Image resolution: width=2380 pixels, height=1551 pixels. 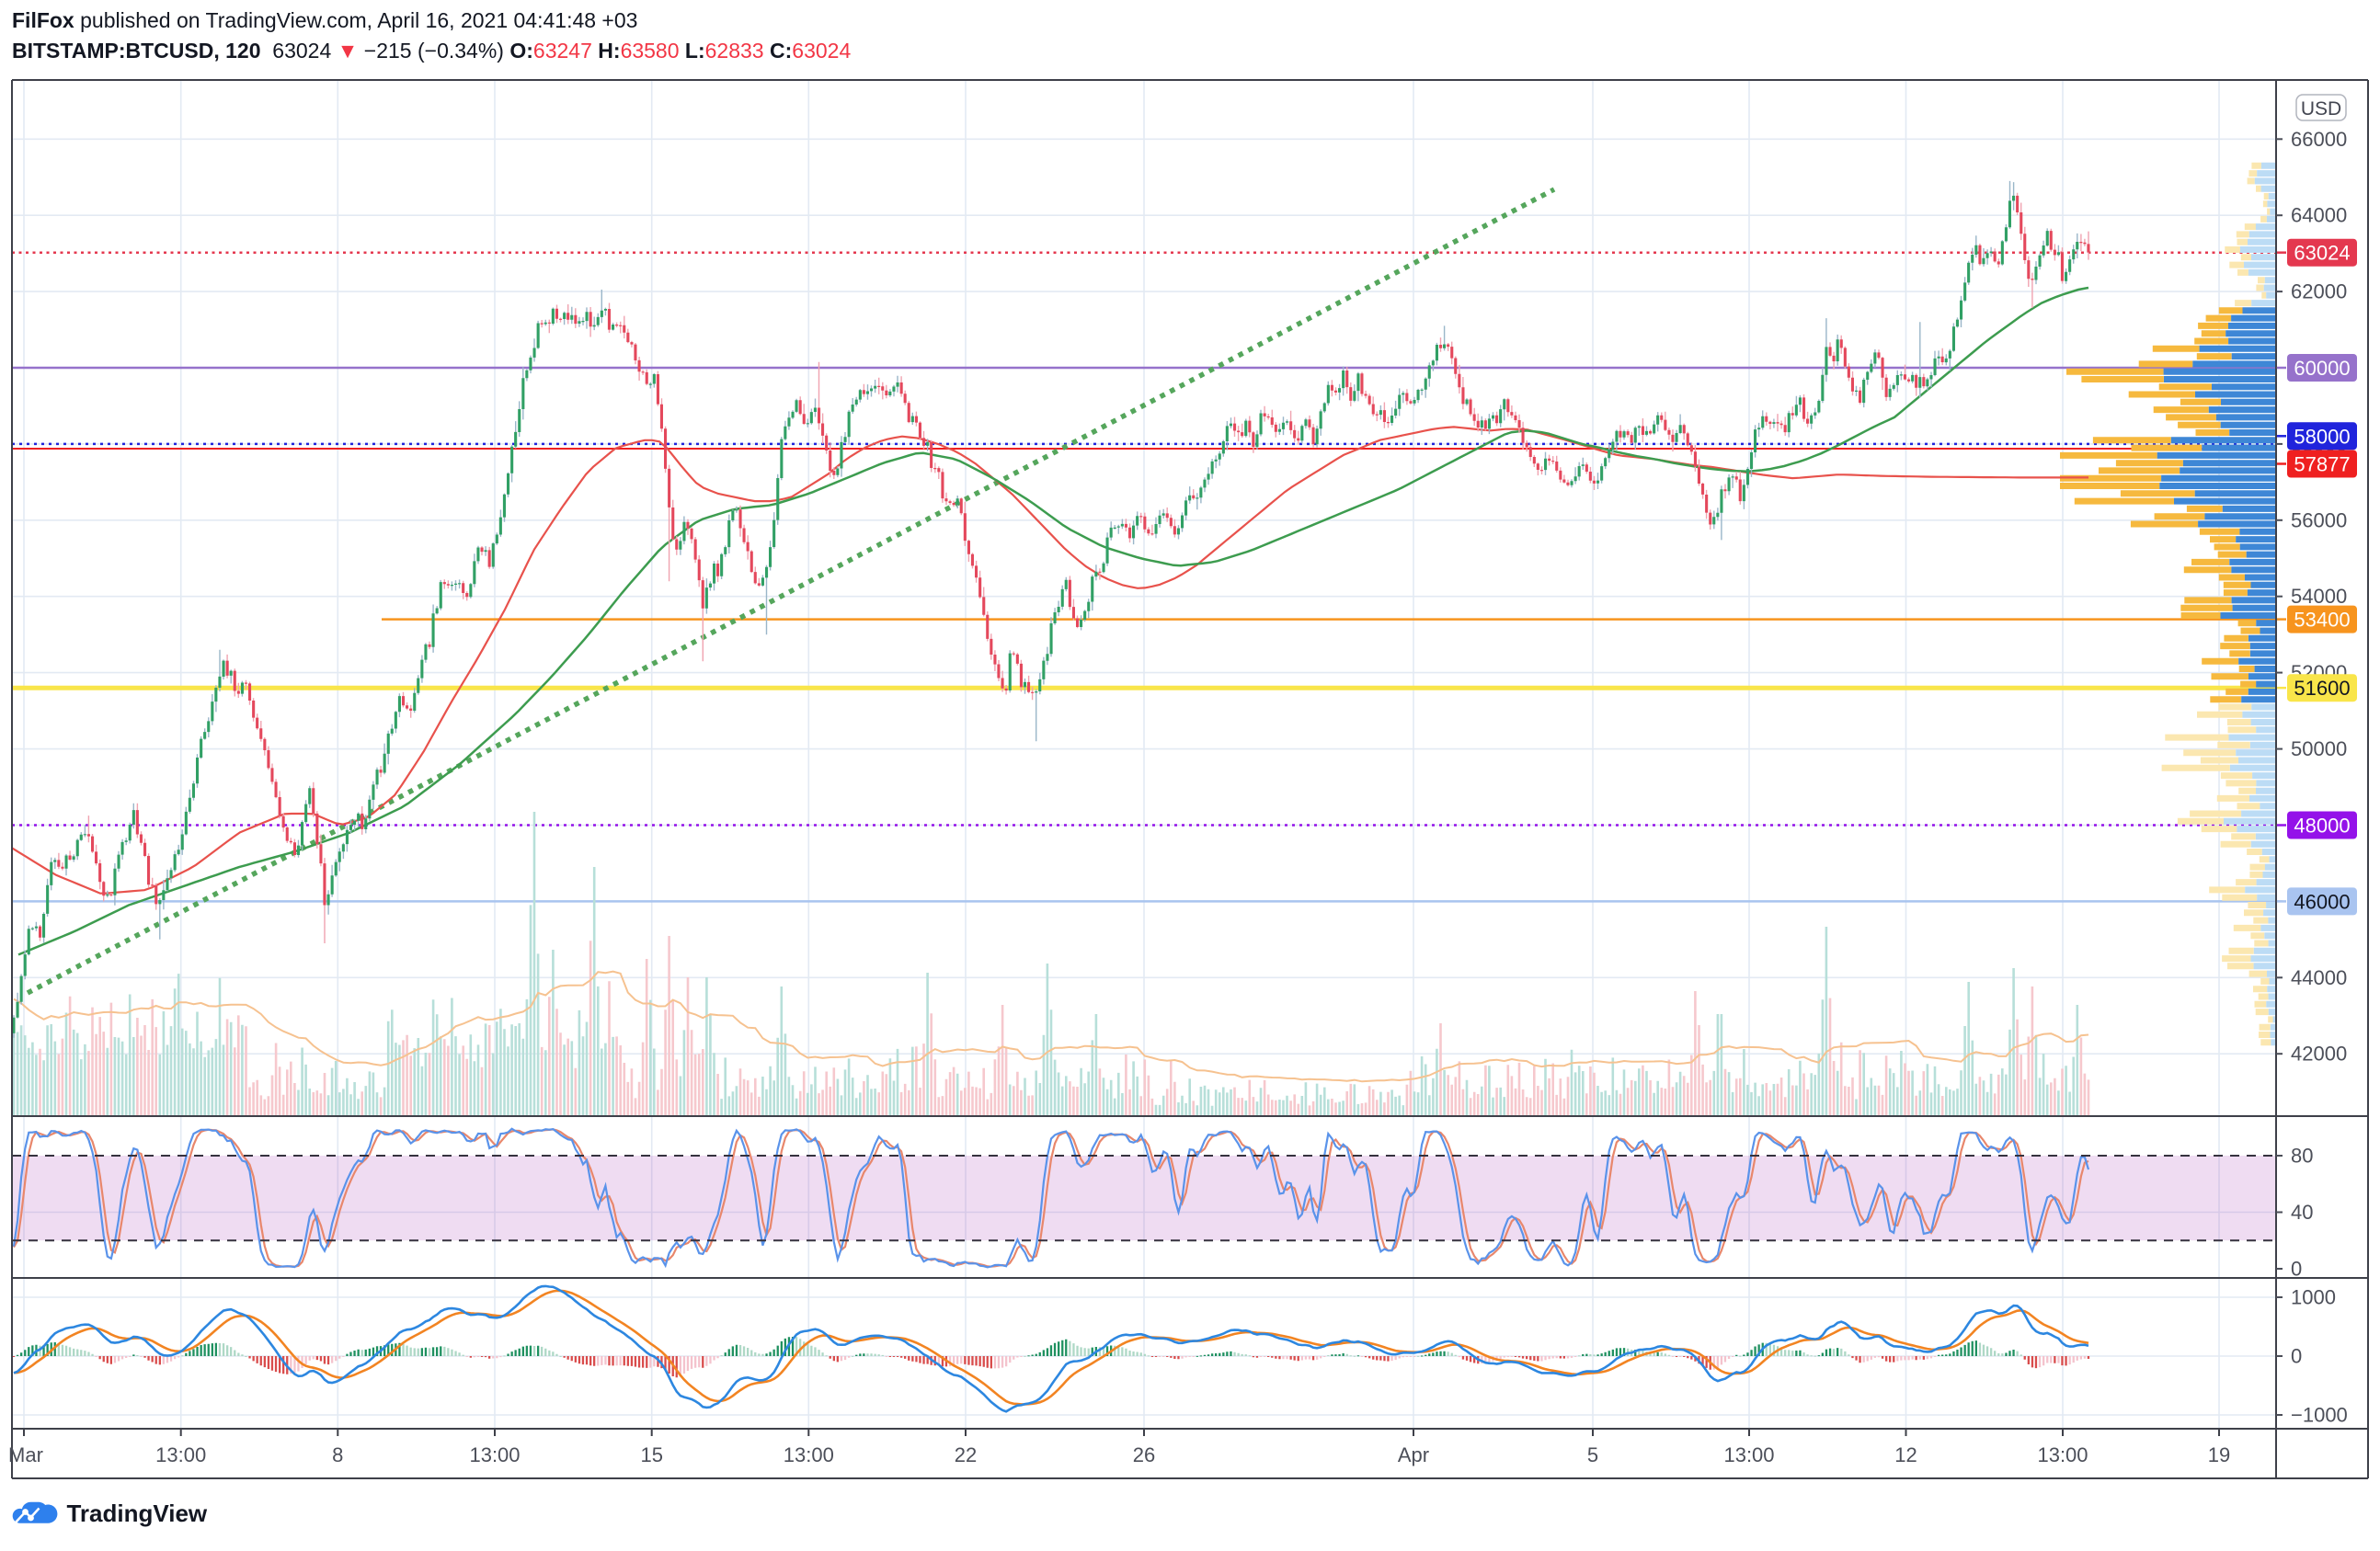 What do you see at coordinates (2302, 1156) in the screenshot?
I see `svg-text: 80` at bounding box center [2302, 1156].